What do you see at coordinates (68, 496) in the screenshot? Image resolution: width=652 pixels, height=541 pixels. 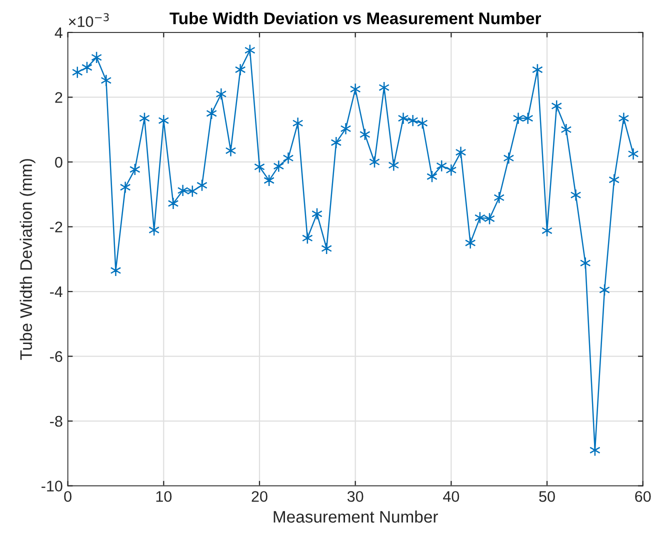 I see `x-tick-label: 0` at bounding box center [68, 496].